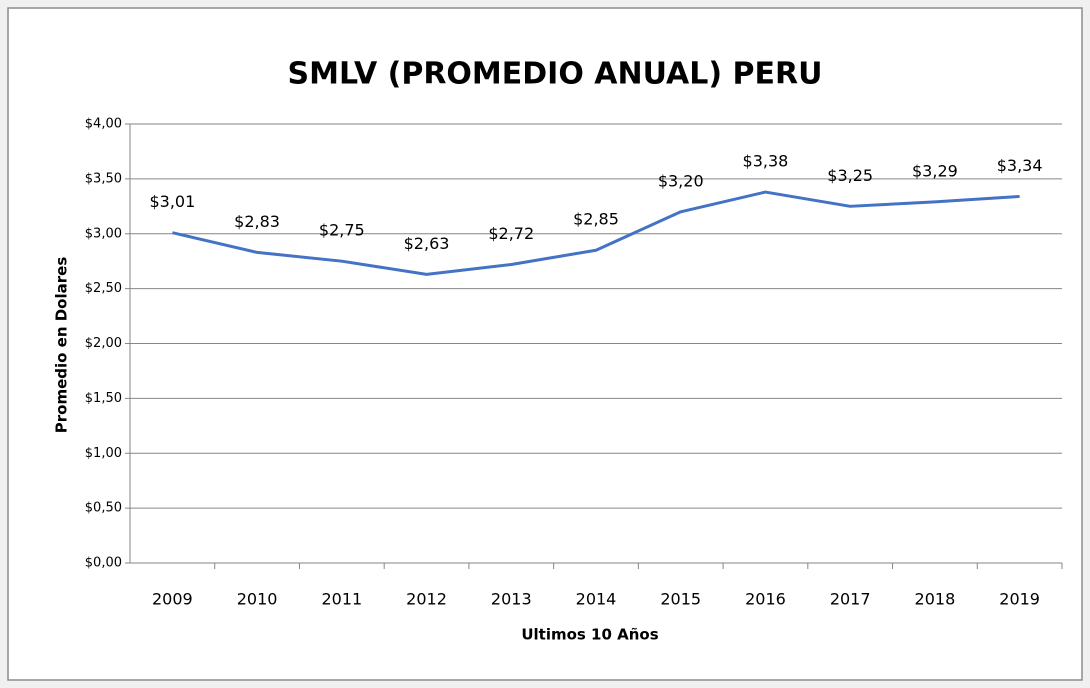 This screenshot has height=688, width=1090. What do you see at coordinates (850, 175) in the screenshot?
I see `data-label: $3,25` at bounding box center [850, 175].